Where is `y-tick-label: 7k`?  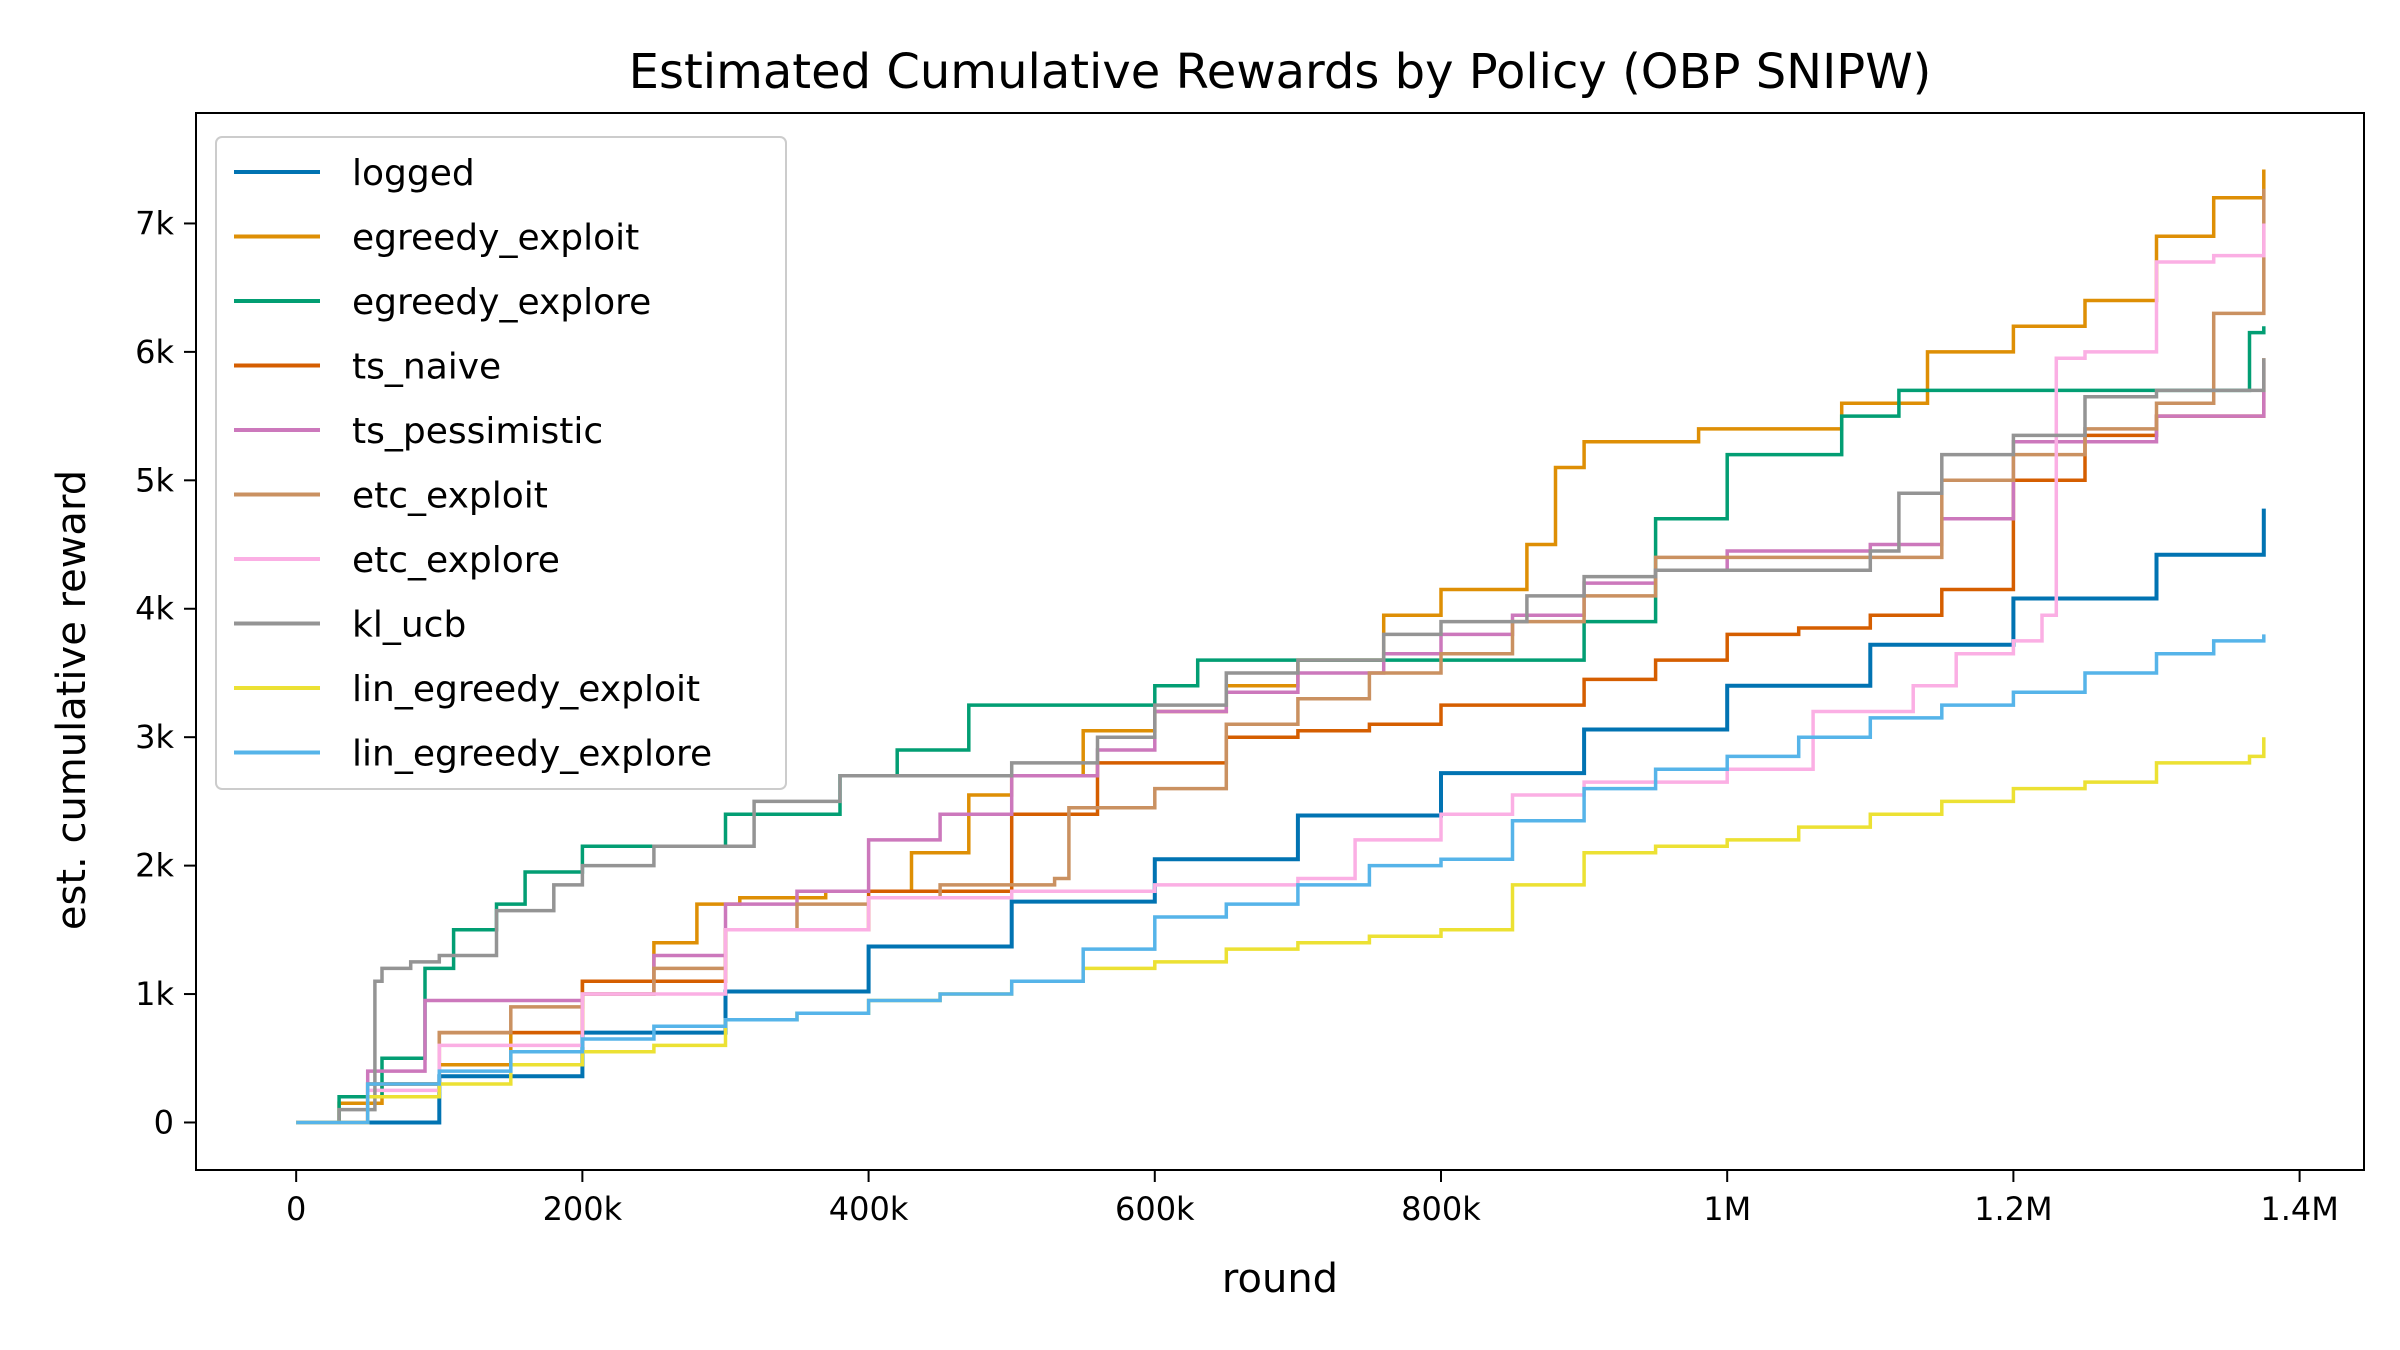 y-tick-label: 7k is located at coordinates (154, 223).